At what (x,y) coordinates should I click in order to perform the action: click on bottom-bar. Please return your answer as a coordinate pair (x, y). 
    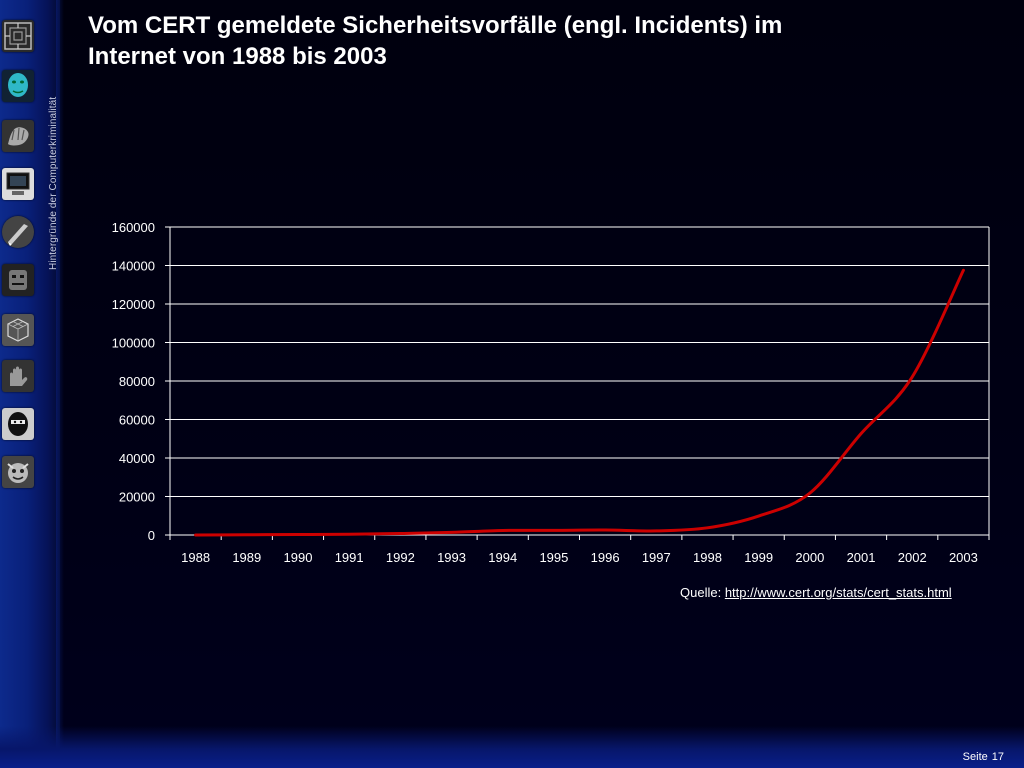
    Looking at the image, I should click on (512, 747).